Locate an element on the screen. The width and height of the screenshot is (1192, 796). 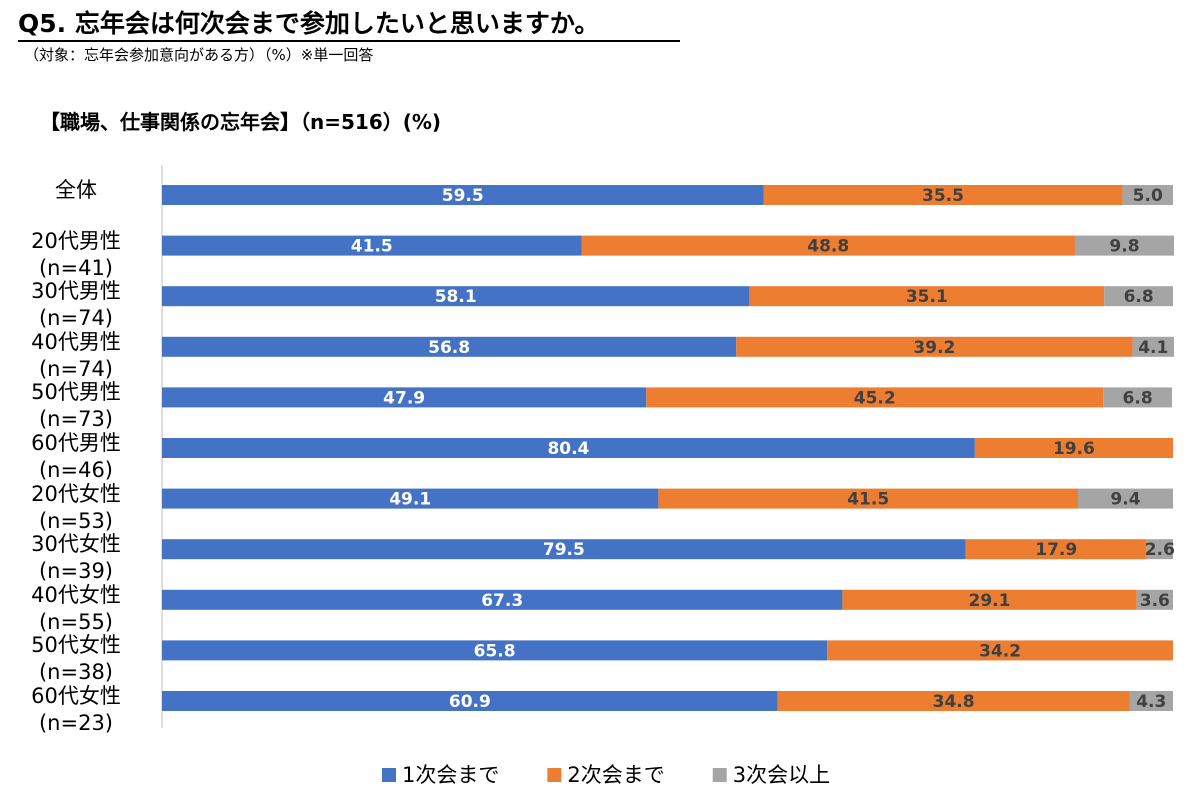
category-label: 20代男性 (n=41) is located at coordinates (76, 254).